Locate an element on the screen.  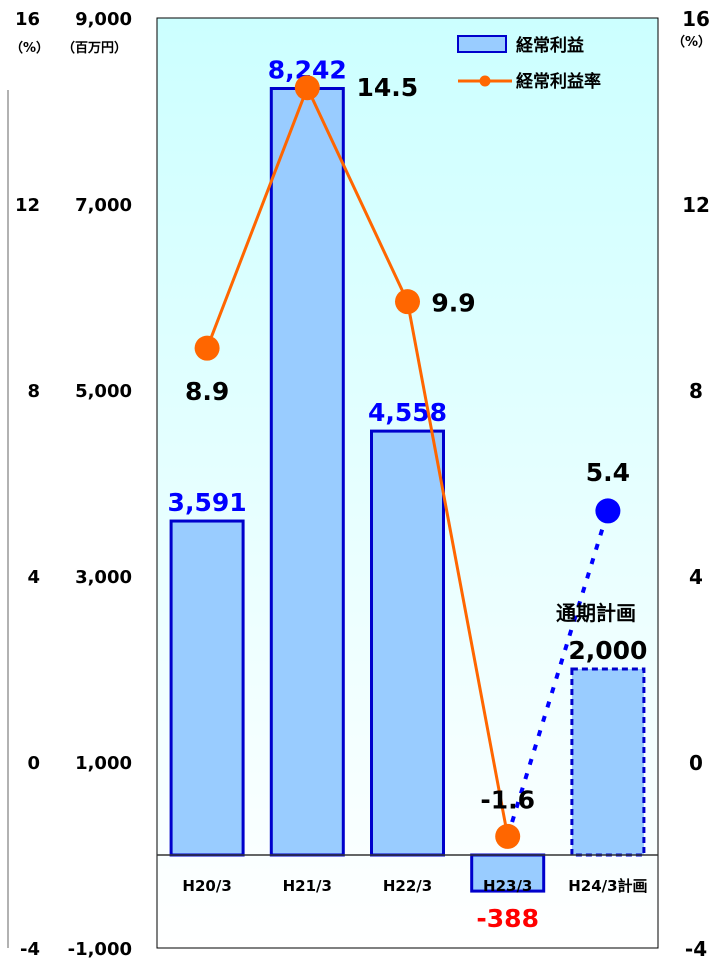
right-tick-label: 8 is located at coordinates (696, 391).